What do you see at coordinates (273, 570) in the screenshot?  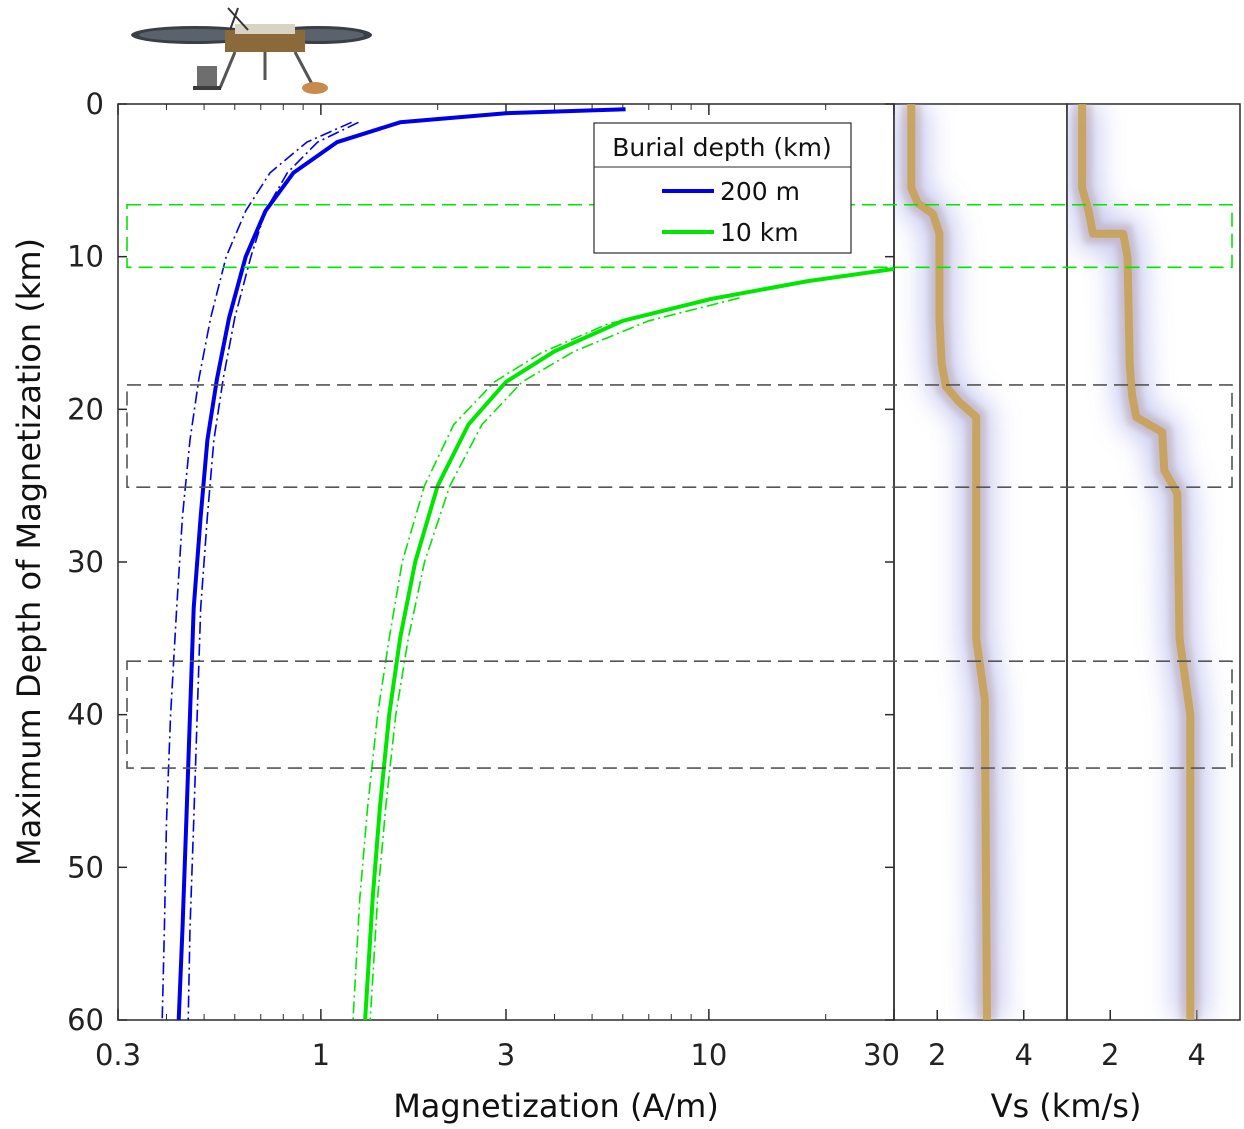 I see `series-2-line` at bounding box center [273, 570].